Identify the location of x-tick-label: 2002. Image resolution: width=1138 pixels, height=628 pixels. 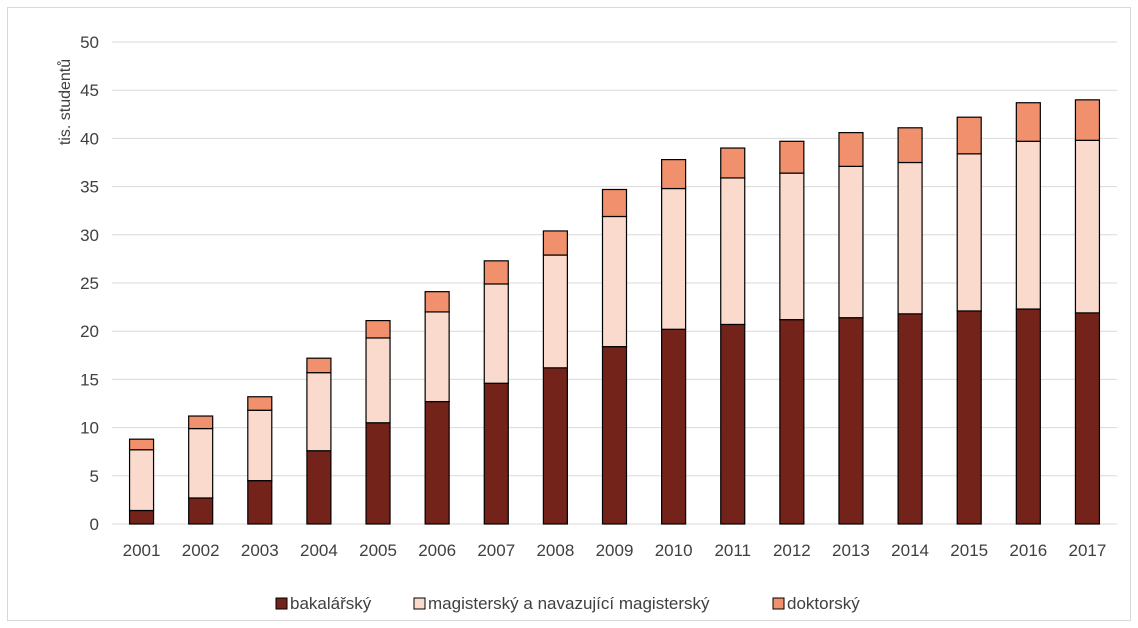
(201, 550).